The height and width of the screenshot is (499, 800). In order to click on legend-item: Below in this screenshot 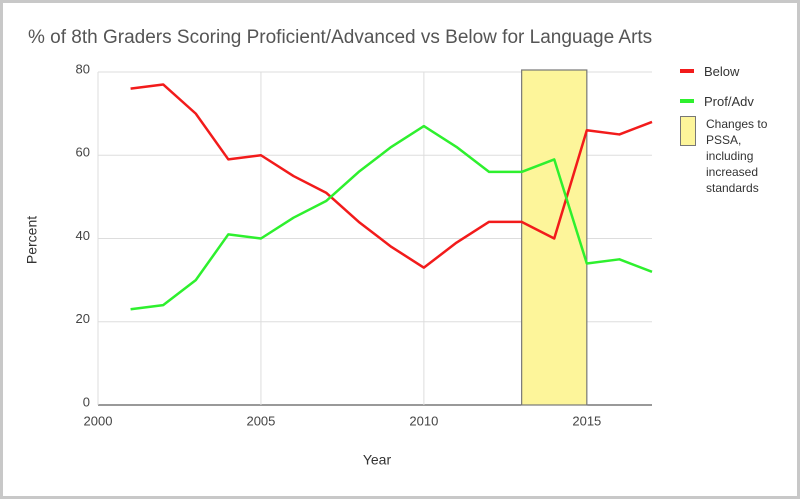, I will do `click(727, 72)`.